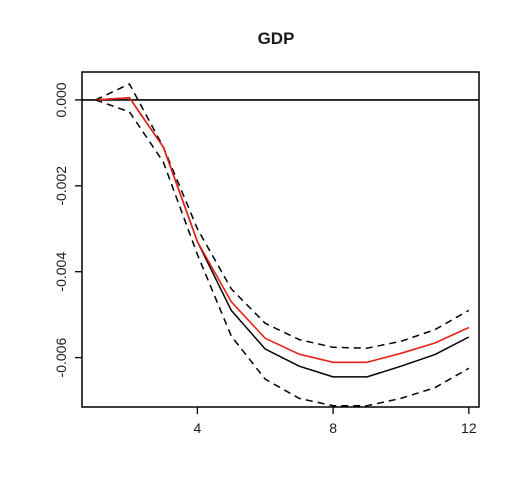  I want to click on y-tick-label: -0.004, so click(61, 272).